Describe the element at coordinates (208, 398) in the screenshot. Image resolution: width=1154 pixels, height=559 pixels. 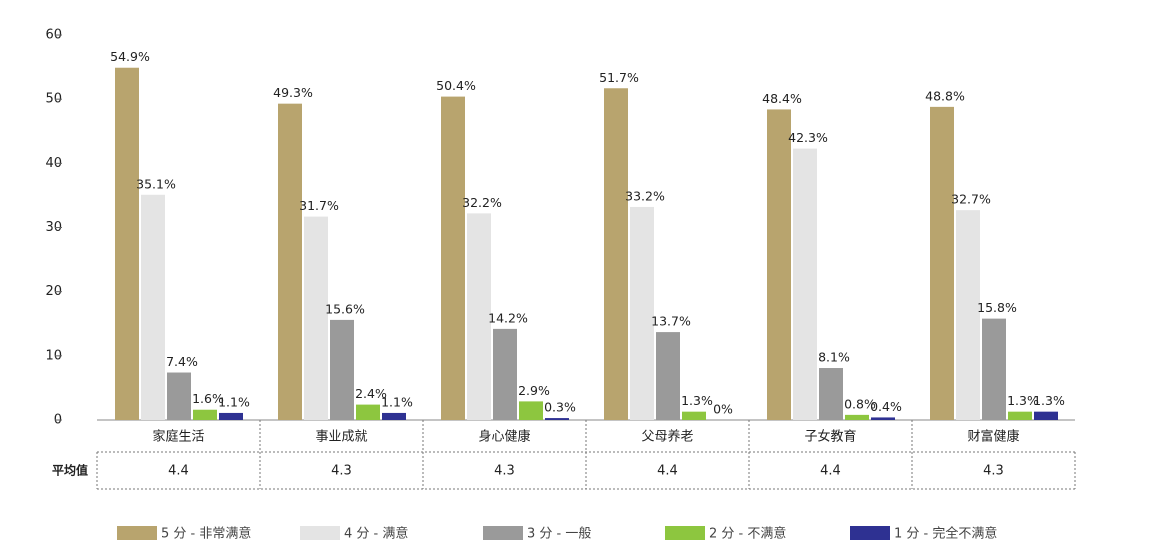
I see `data-label: 1.6%` at that location.